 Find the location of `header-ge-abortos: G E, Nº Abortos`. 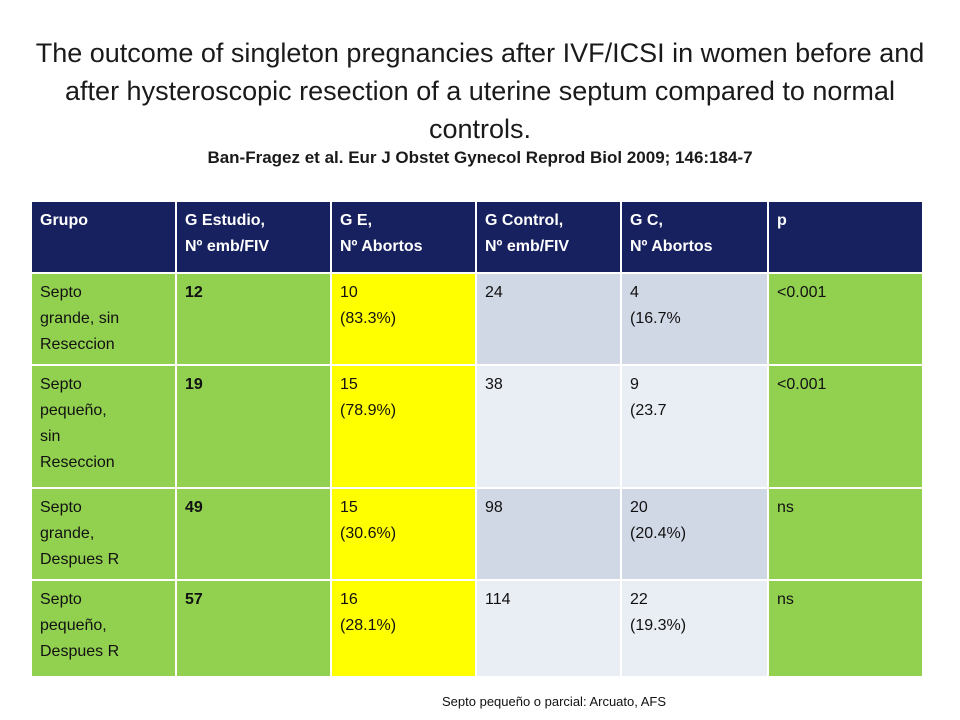

header-ge-abortos: G E, Nº Abortos is located at coordinates (403, 237).